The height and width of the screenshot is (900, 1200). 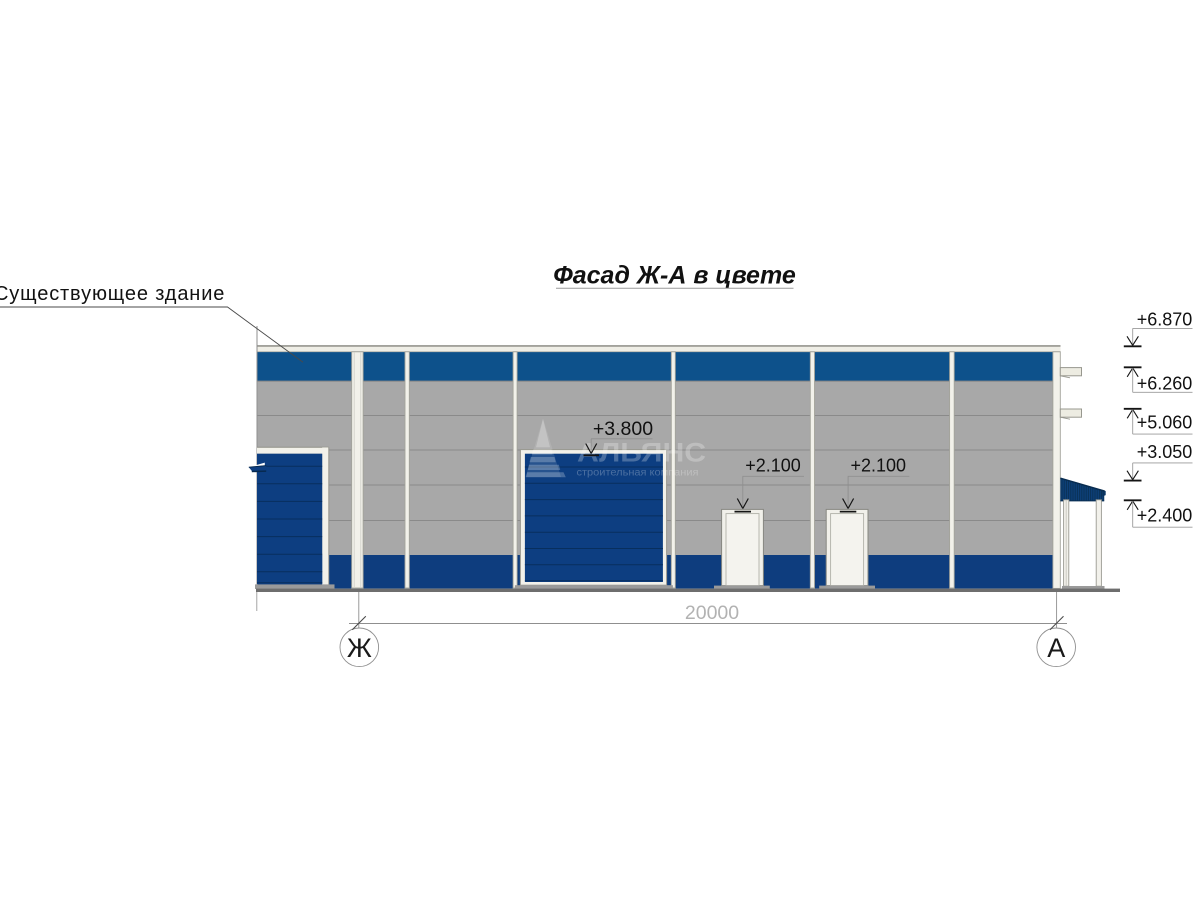 What do you see at coordinates (1165, 383) in the screenshot?
I see `svg-text: +6.260` at bounding box center [1165, 383].